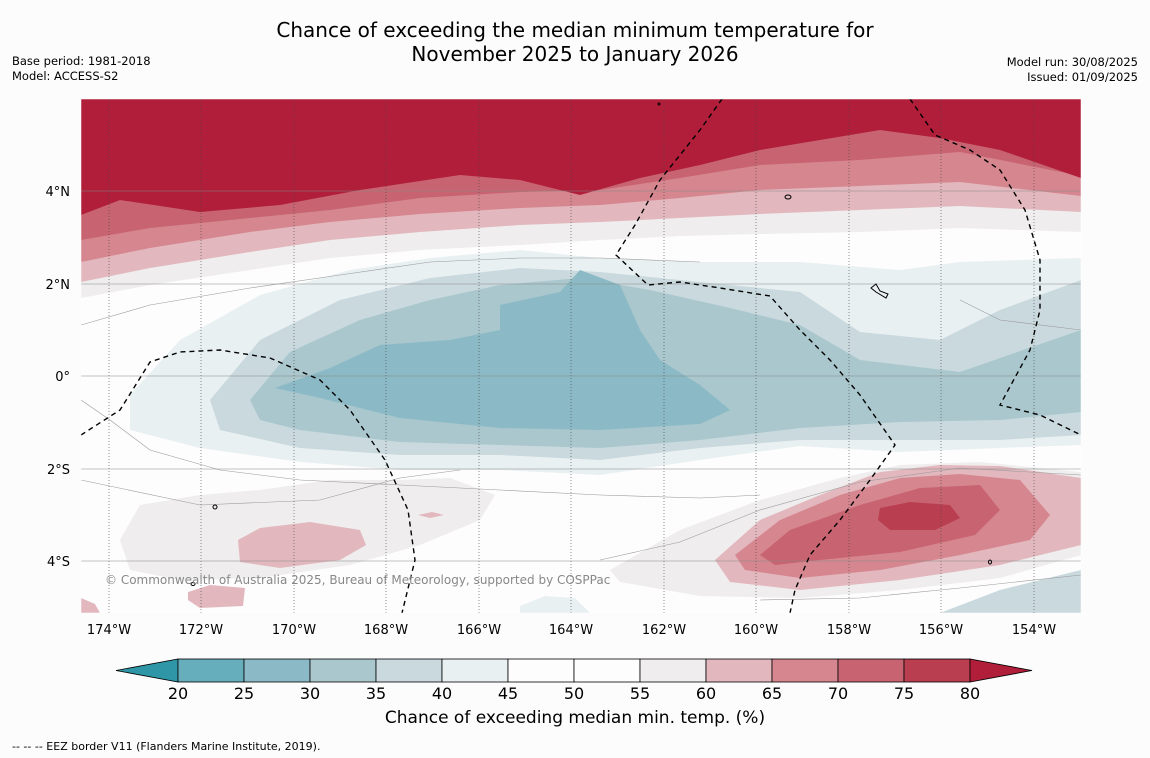 The width and height of the screenshot is (1150, 758). What do you see at coordinates (756, 630) in the screenshot?
I see `lon-label: 160°W` at bounding box center [756, 630].